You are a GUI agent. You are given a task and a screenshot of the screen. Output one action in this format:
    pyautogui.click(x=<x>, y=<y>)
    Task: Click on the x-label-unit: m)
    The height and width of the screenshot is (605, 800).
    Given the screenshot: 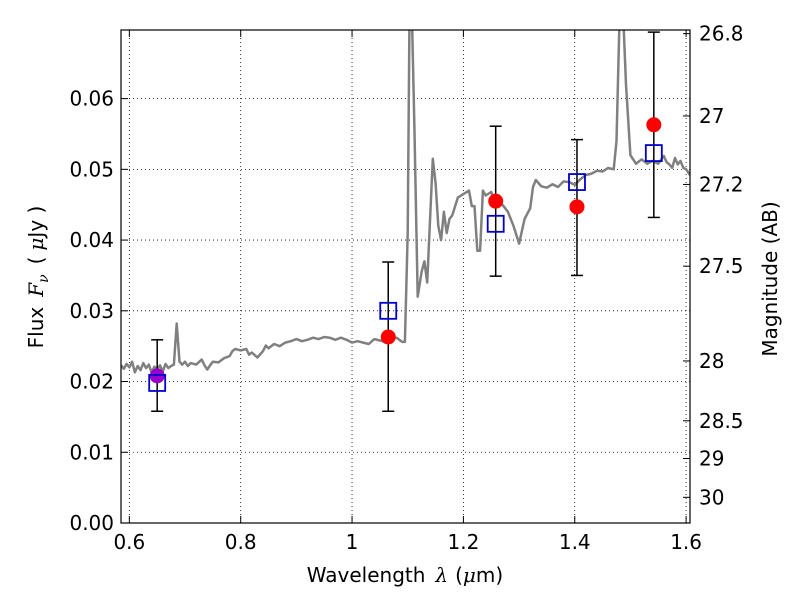 What is the action you would take?
    pyautogui.click(x=489, y=575)
    